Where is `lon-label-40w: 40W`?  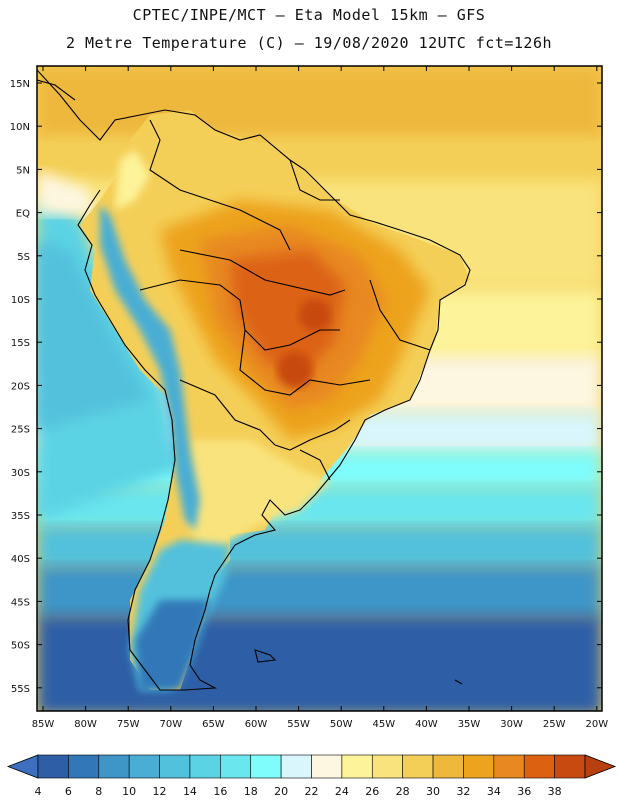 lon-label-40w: 40W is located at coordinates (426, 724).